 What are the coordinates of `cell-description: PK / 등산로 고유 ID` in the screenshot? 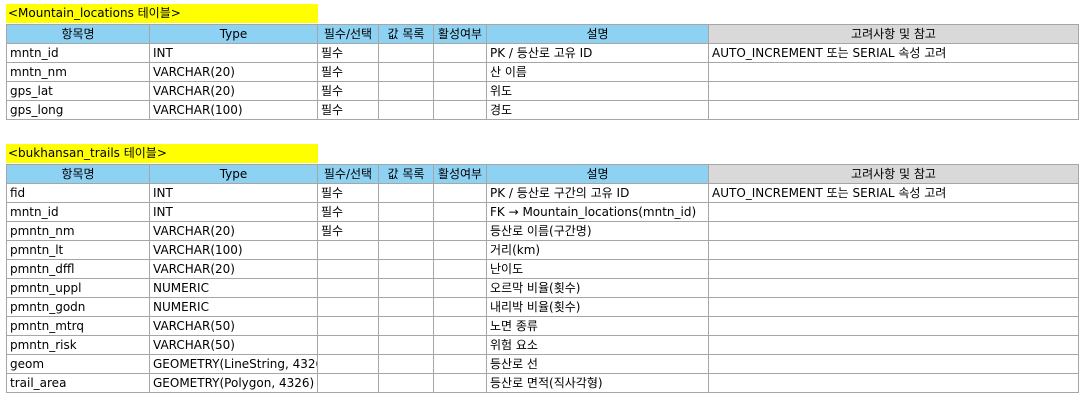 It's located at (597, 53).